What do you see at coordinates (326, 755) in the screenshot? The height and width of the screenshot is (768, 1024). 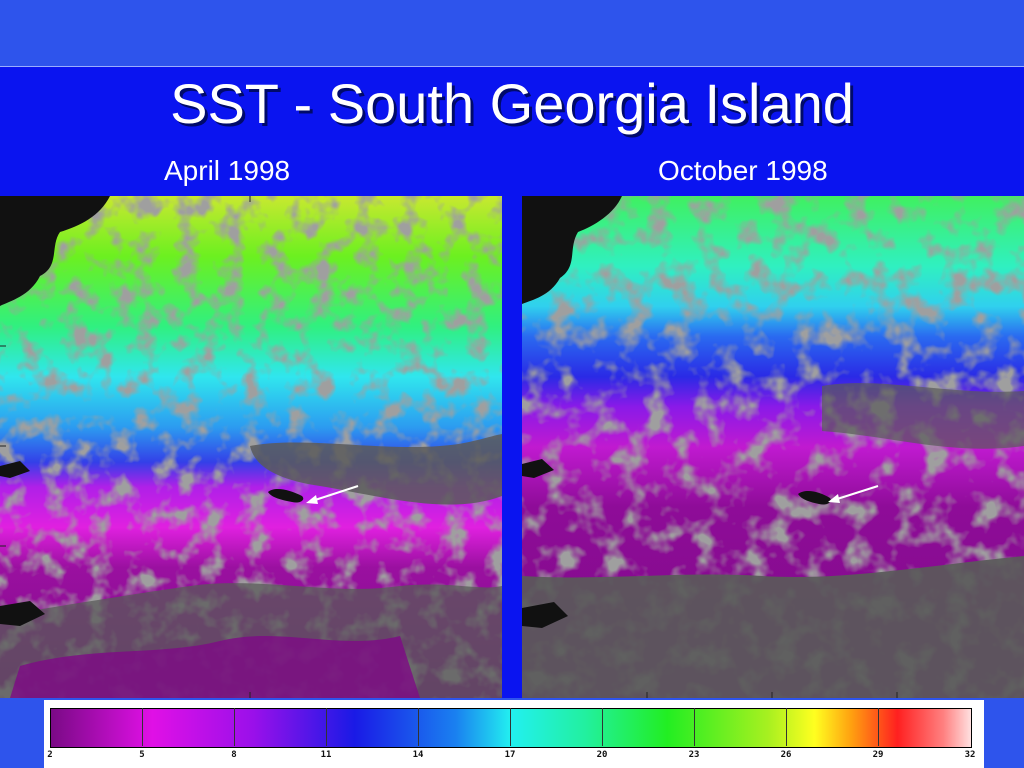 I see `colorbar-tick-label: 11` at bounding box center [326, 755].